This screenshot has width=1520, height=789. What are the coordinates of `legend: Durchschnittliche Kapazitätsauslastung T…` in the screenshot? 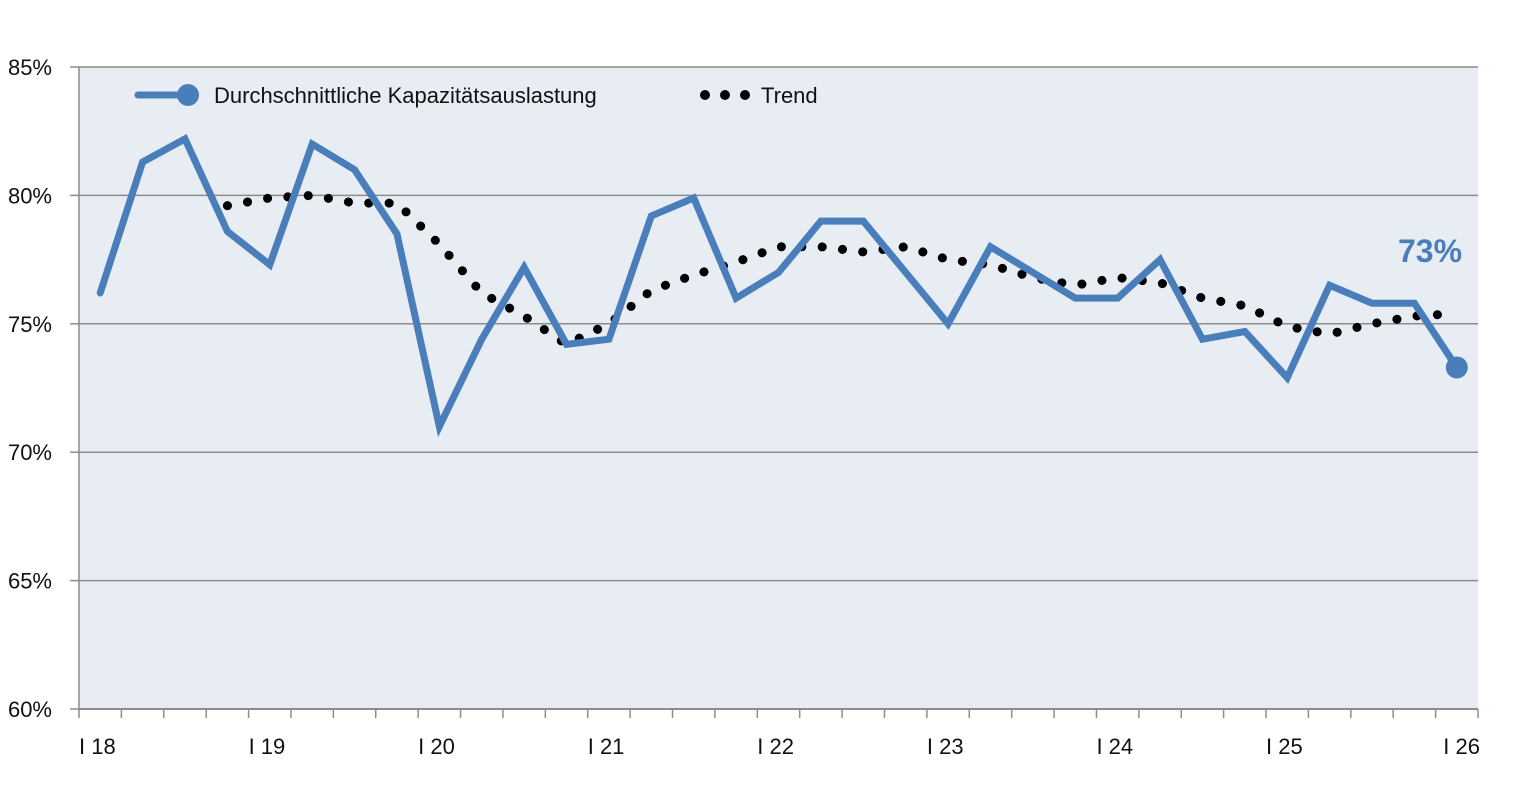 It's located at (476, 95).